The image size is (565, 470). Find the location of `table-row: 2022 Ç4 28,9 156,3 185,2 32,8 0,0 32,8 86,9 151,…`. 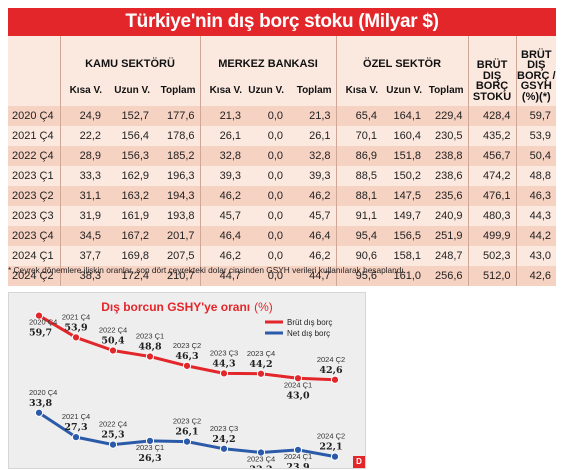

table-row: 2022 Ç4 28,9 156,3 185,2 32,8 0,0 32,8 86,9 151,… is located at coordinates (282, 156).